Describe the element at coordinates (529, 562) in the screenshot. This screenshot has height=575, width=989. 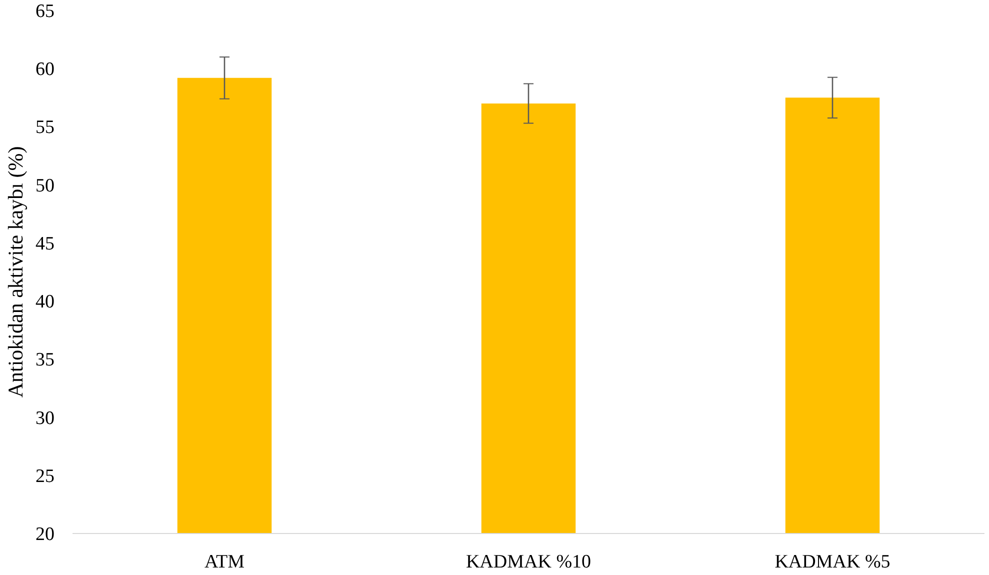
I see `x-tick-label: KADMAK %10` at that location.